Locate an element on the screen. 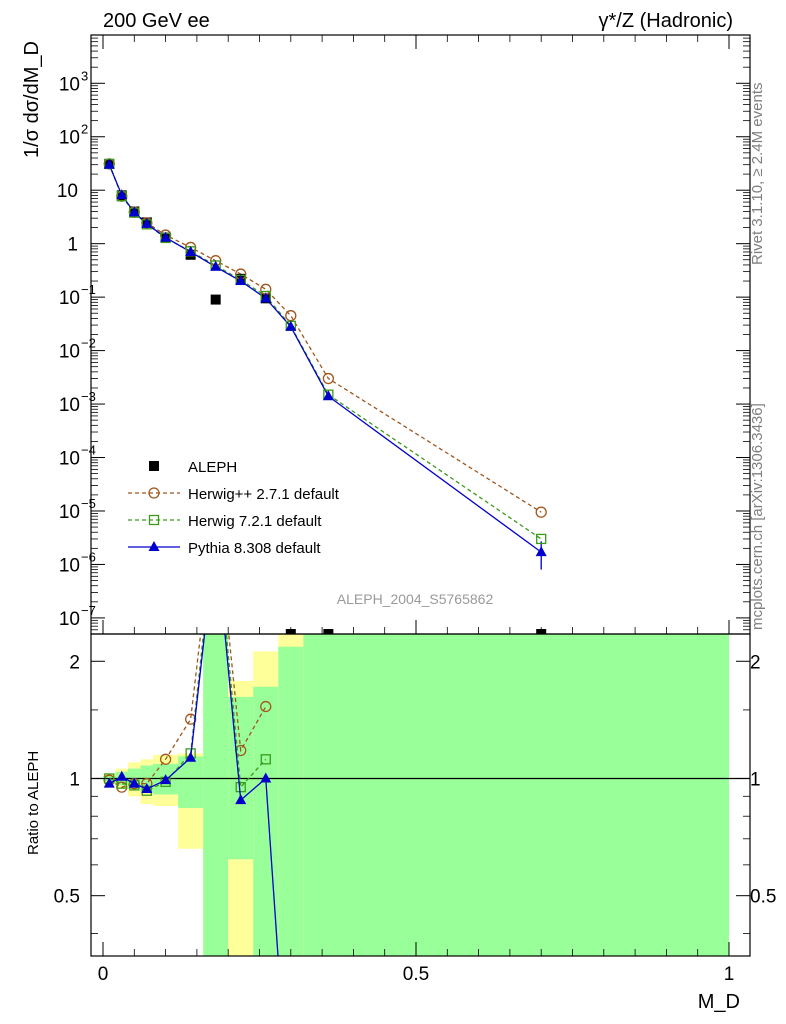  y-axis-label-ratio: Ratio to ALEPH is located at coordinates (33, 803).